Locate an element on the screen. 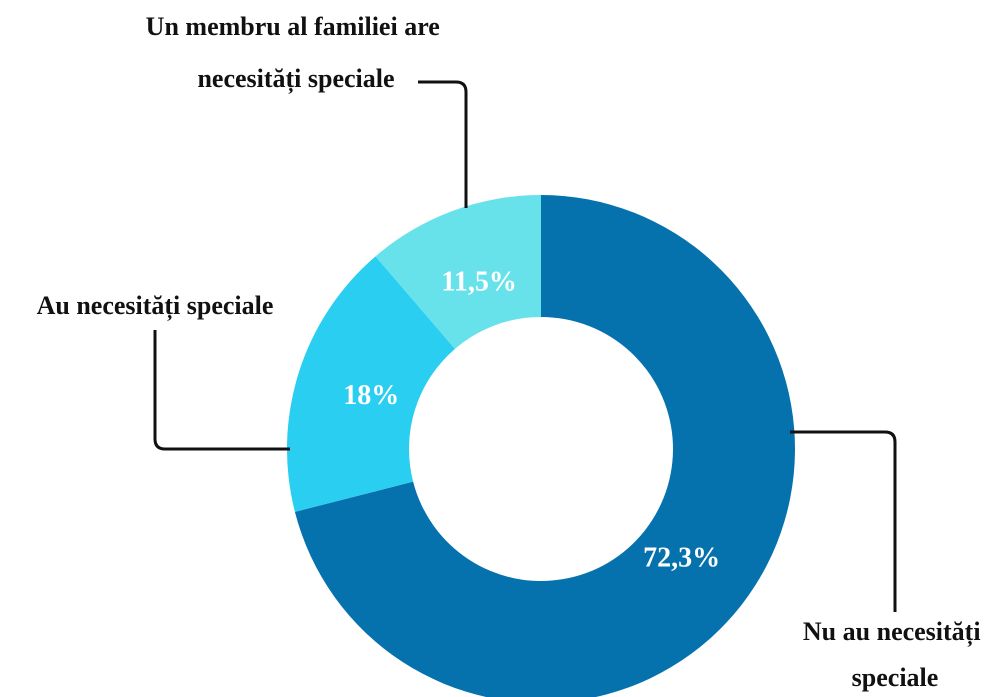  leader-line-membru is located at coordinates (443, 144).